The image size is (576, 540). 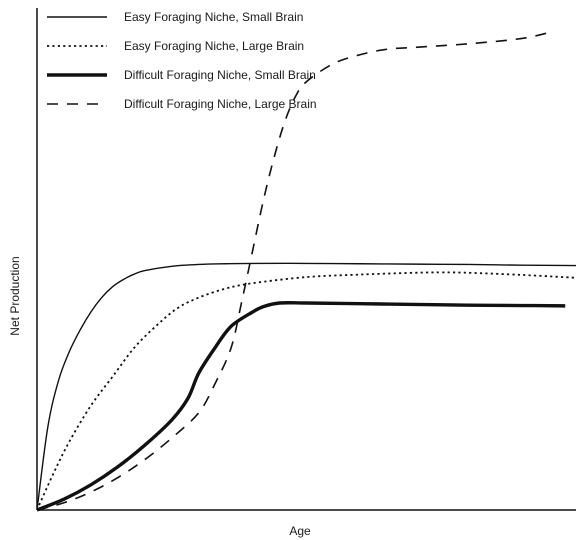 What do you see at coordinates (214, 46) in the screenshot?
I see `legend-label-2: Easy Foraging Niche, Large Brain` at bounding box center [214, 46].